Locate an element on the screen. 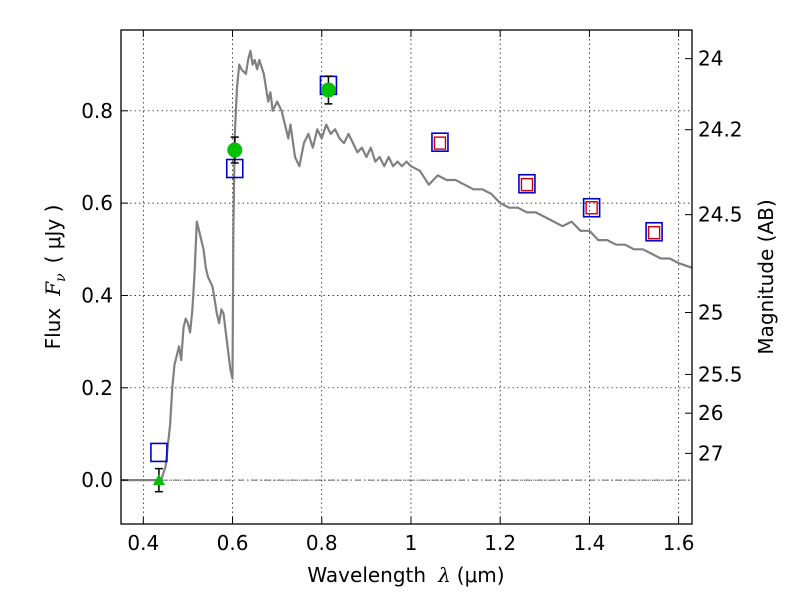  magnitude-tick-label: 24.5 is located at coordinates (720, 215).